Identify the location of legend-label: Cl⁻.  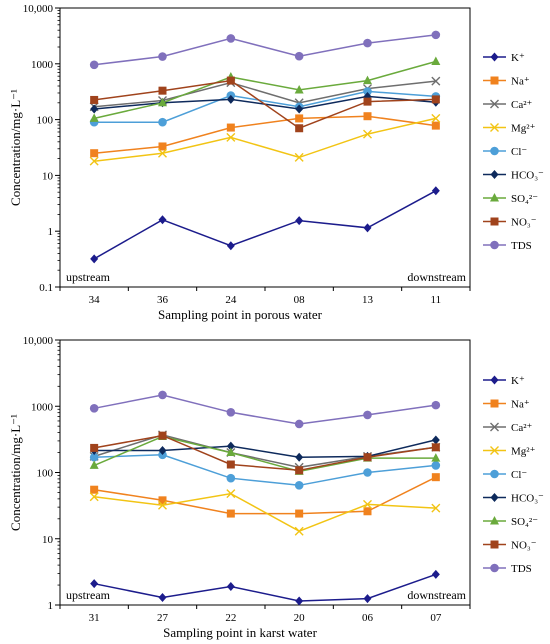
(519, 475).